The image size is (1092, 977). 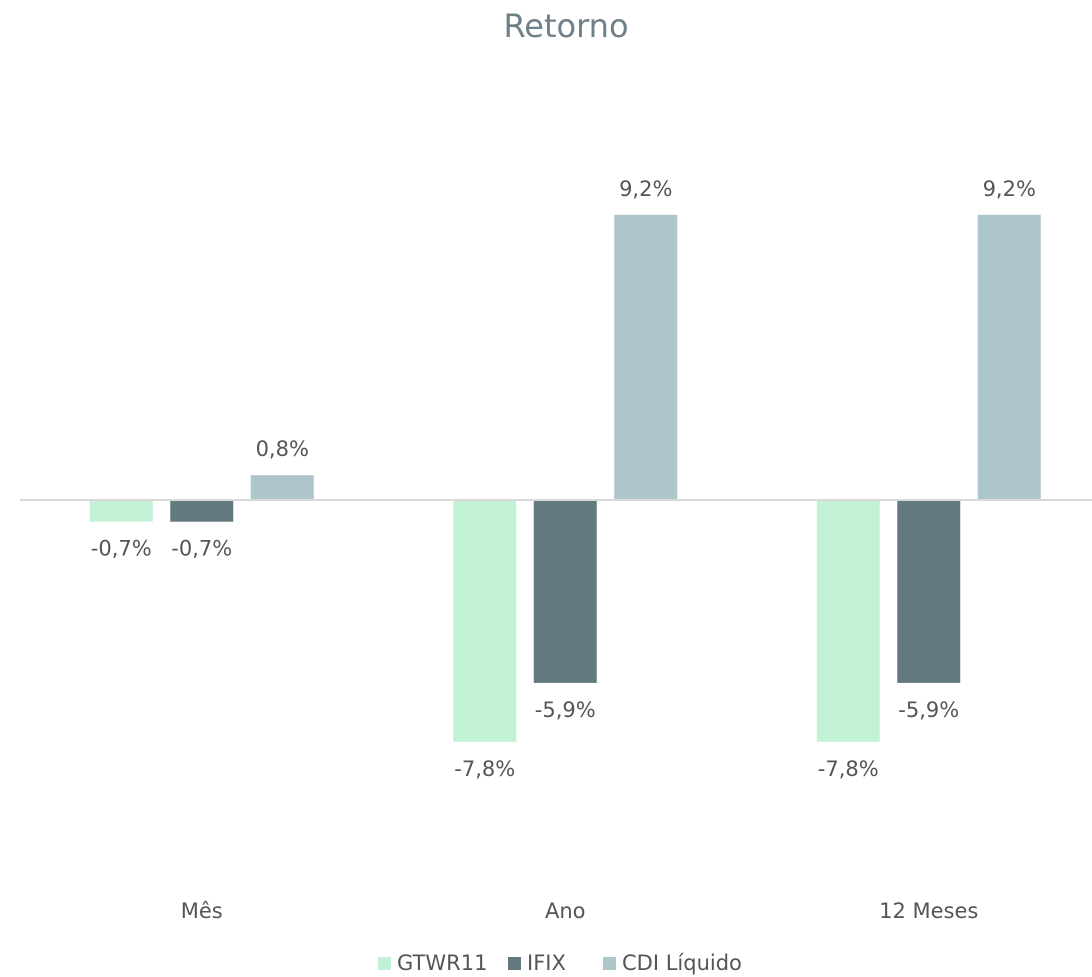 What do you see at coordinates (682, 963) in the screenshot?
I see `legend-label: CDI Líquido` at bounding box center [682, 963].